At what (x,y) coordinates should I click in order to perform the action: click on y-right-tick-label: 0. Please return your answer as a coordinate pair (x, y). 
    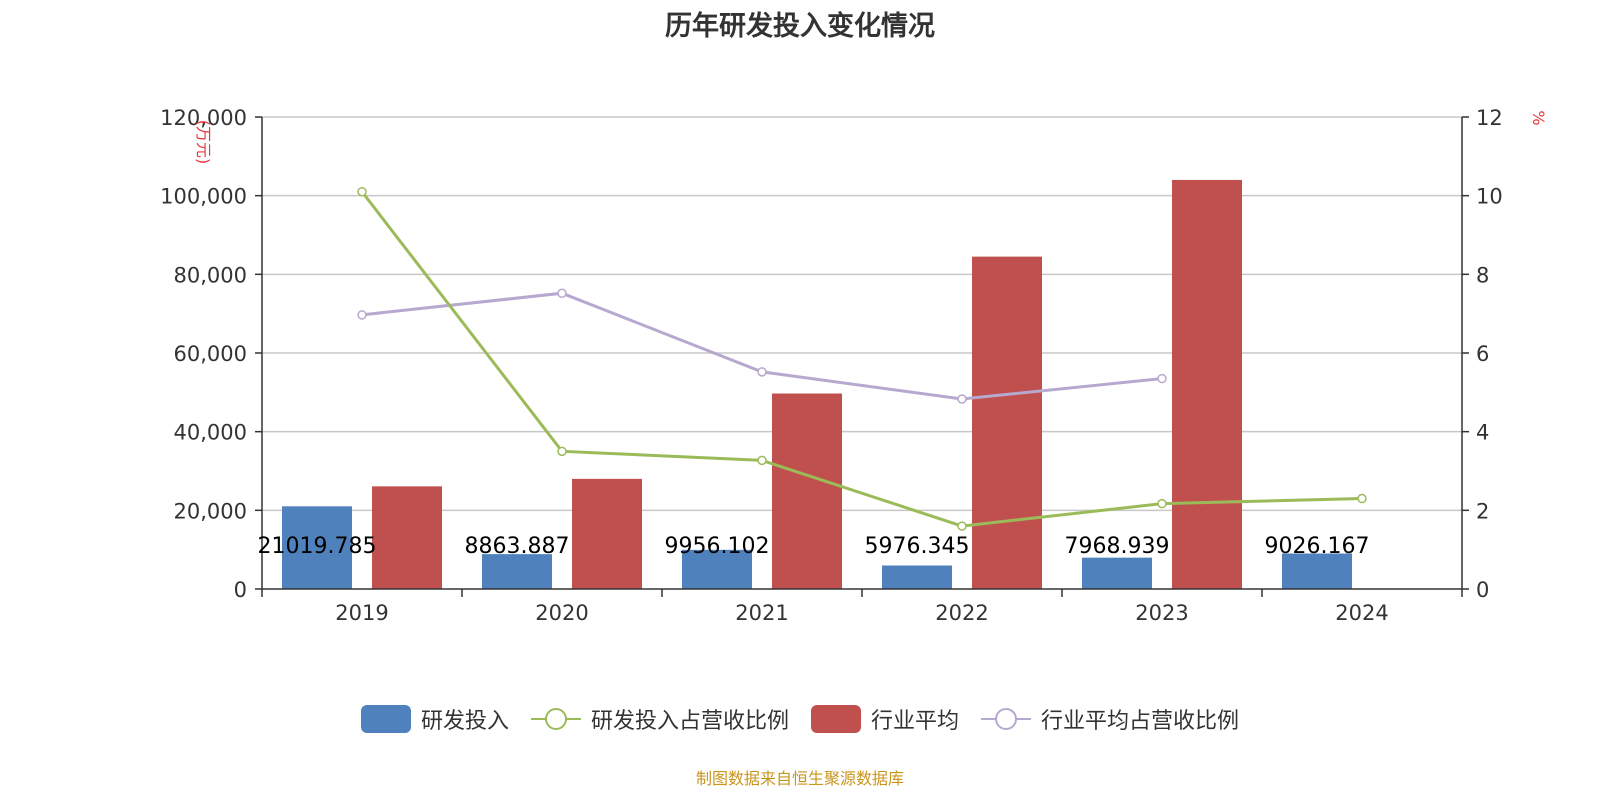
    Looking at the image, I should click on (1482, 590).